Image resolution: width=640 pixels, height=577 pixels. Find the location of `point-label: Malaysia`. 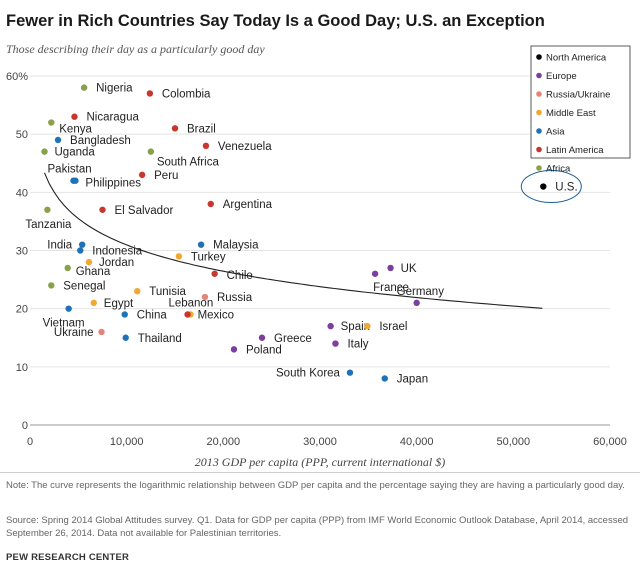

point-label: Malaysia is located at coordinates (236, 246).